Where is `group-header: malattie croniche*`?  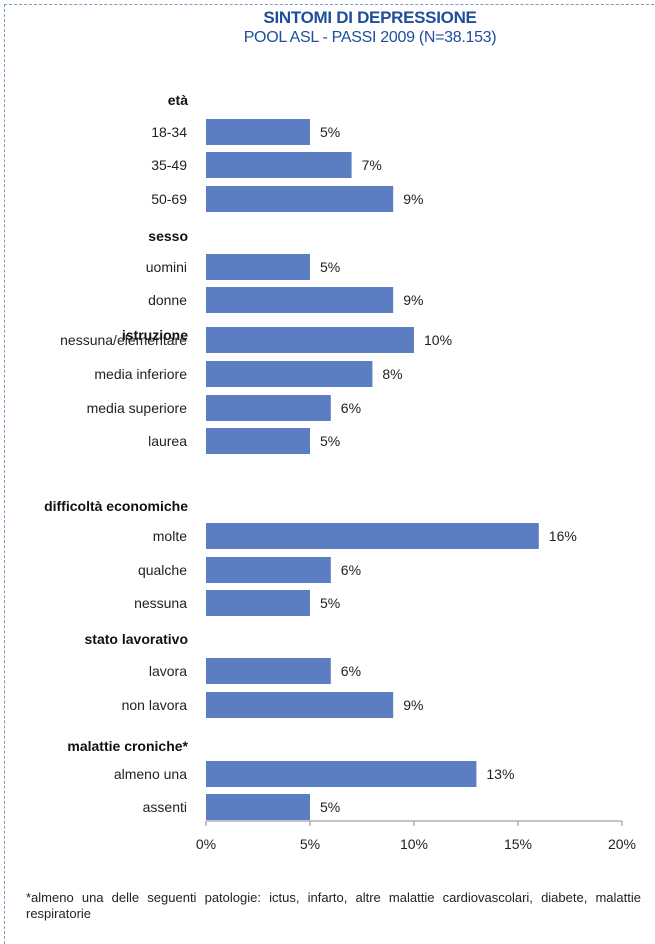
group-header: malattie croniche* is located at coordinates (127, 746).